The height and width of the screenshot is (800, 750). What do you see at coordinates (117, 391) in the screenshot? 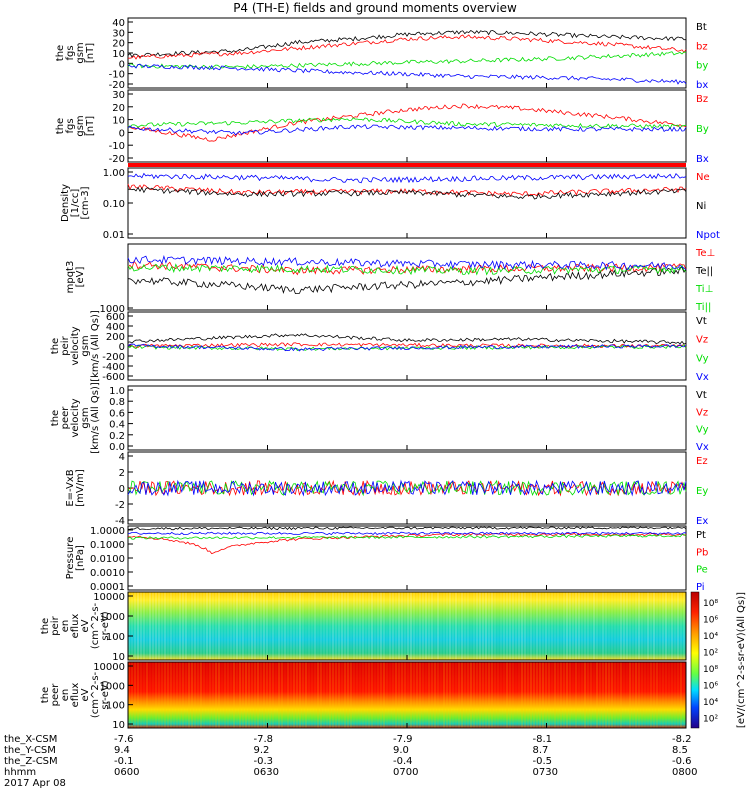
I see `y-tick-label: 1.0` at bounding box center [117, 391].